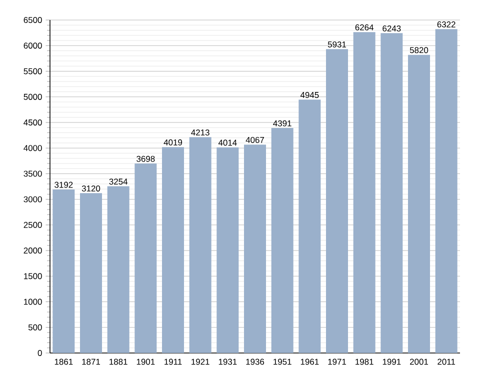 The height and width of the screenshot is (373, 488). What do you see at coordinates (173, 142) in the screenshot?
I see `data-label: 4019` at bounding box center [173, 142].